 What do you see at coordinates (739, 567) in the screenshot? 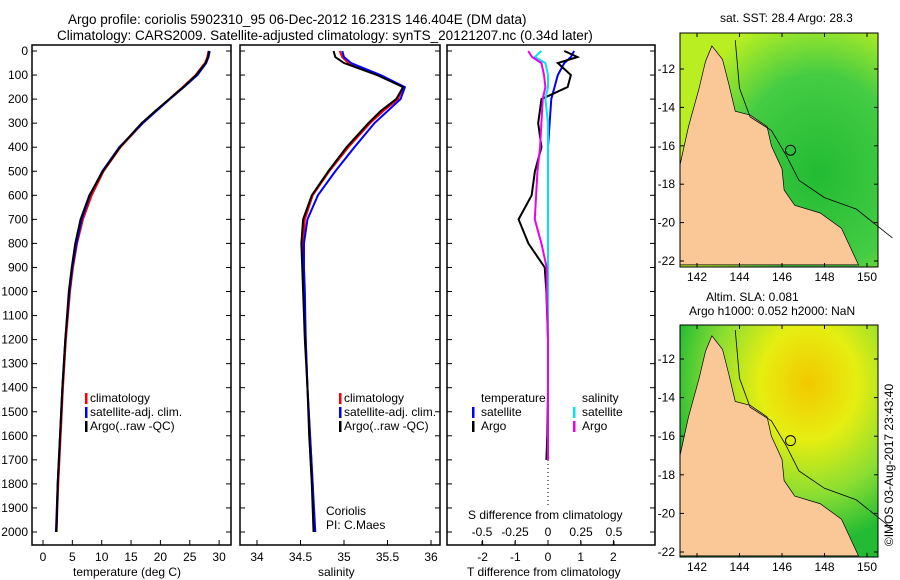
I see `sla-map-lon-tick-label: 144` at bounding box center [739, 567].